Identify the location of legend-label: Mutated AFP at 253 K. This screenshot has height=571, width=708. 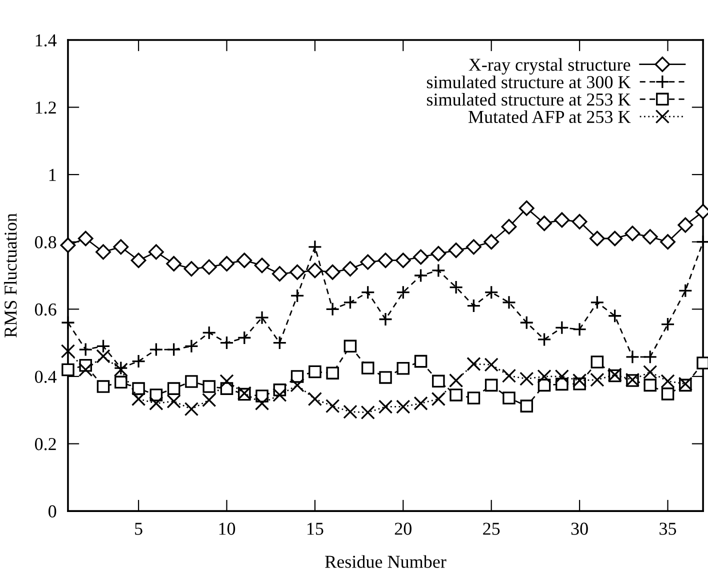
(549, 117).